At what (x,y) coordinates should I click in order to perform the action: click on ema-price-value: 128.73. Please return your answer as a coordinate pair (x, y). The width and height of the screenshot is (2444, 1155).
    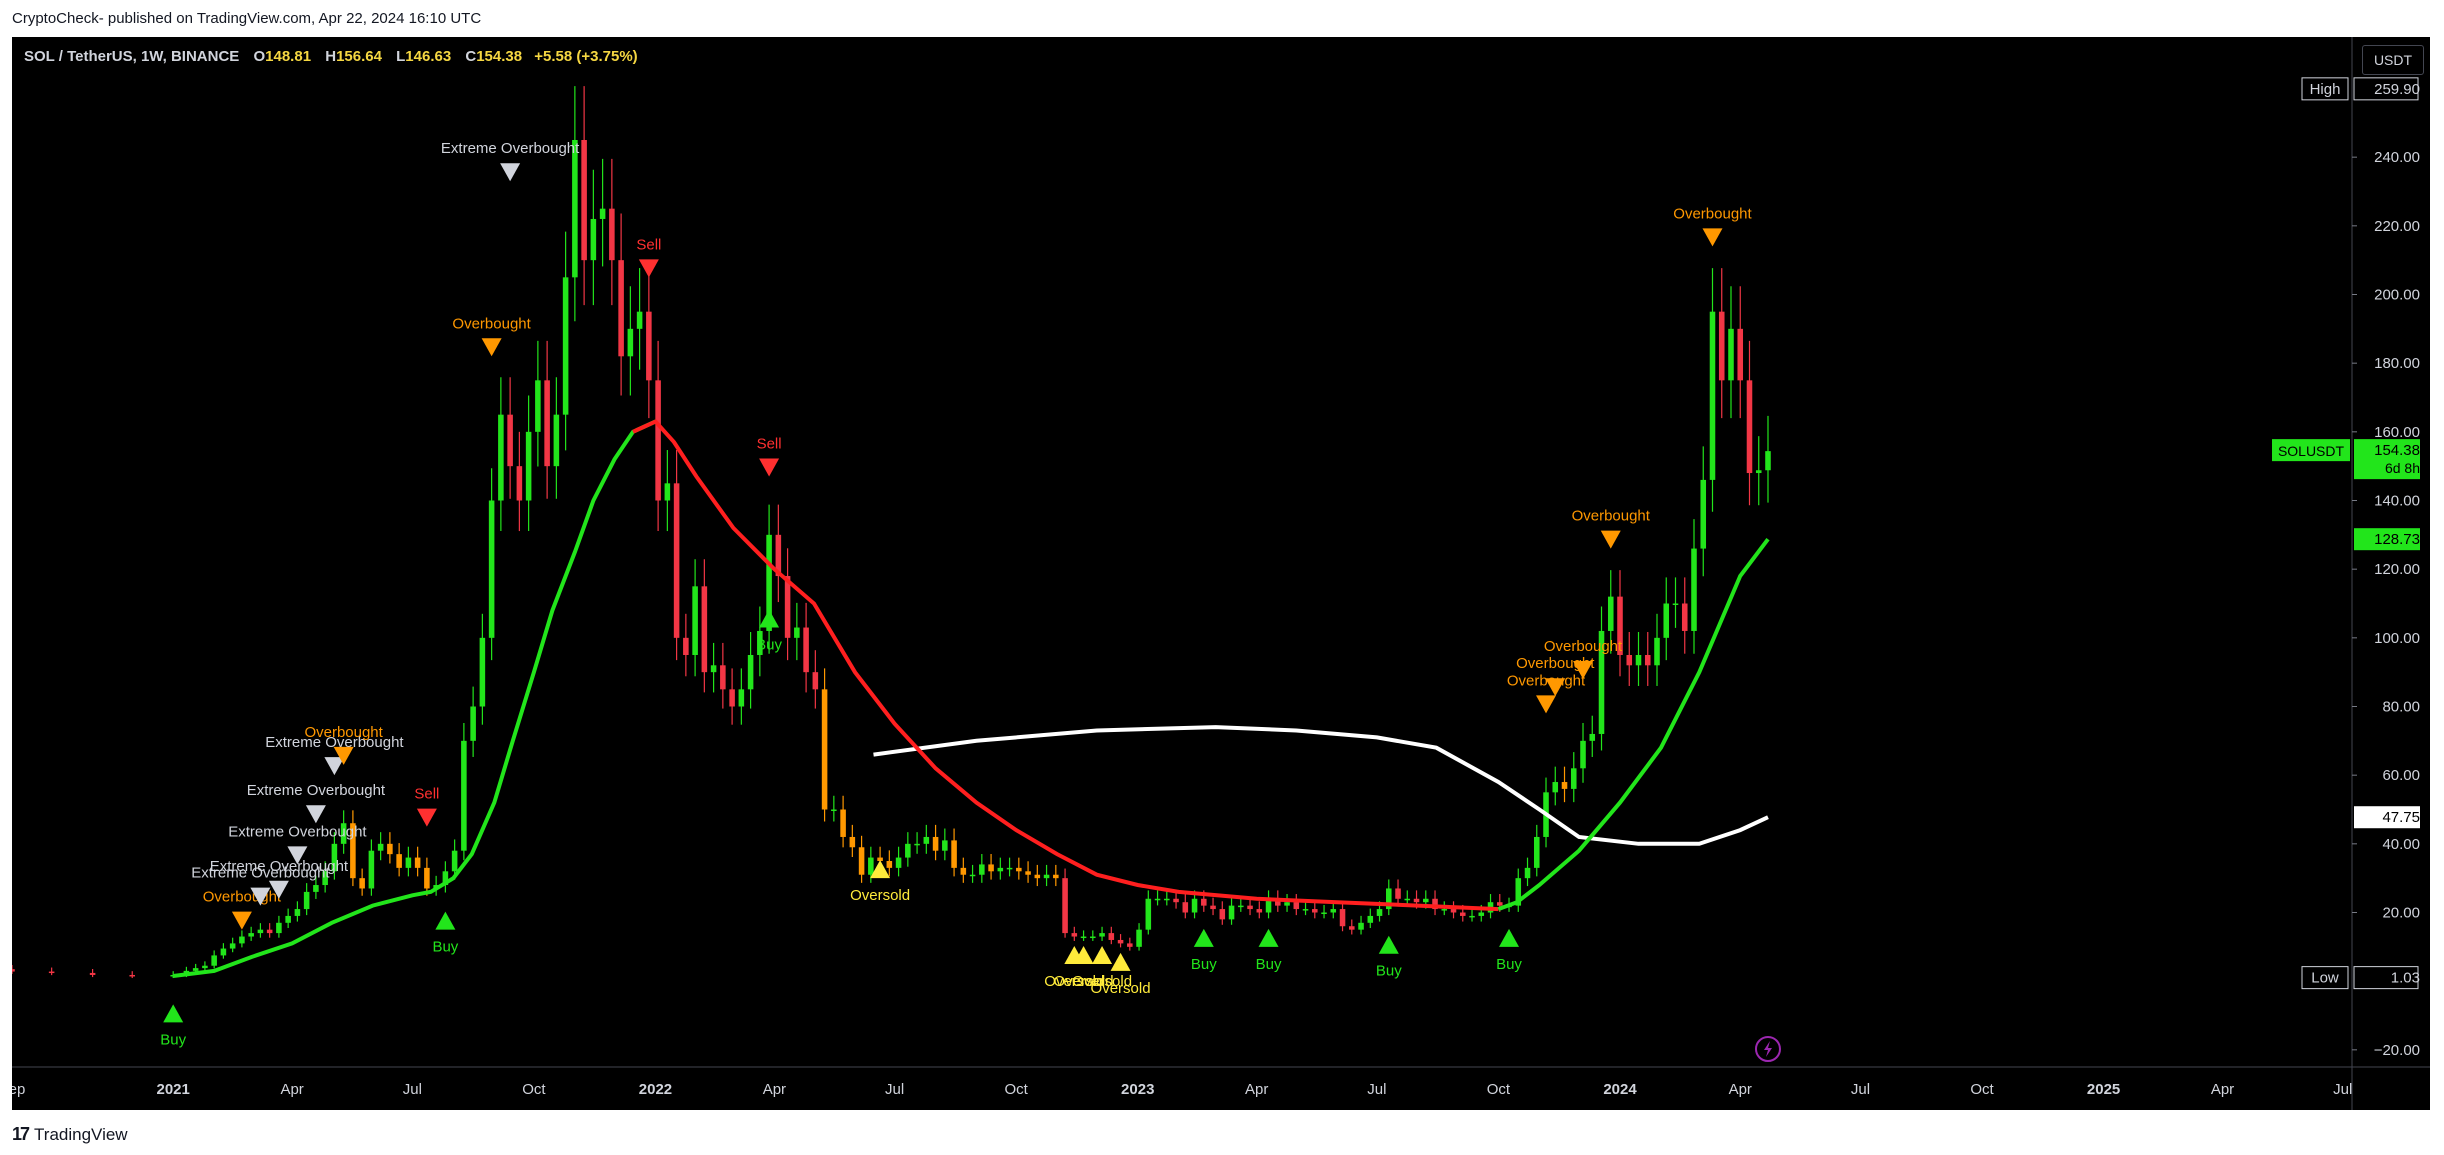
    Looking at the image, I should click on (2397, 539).